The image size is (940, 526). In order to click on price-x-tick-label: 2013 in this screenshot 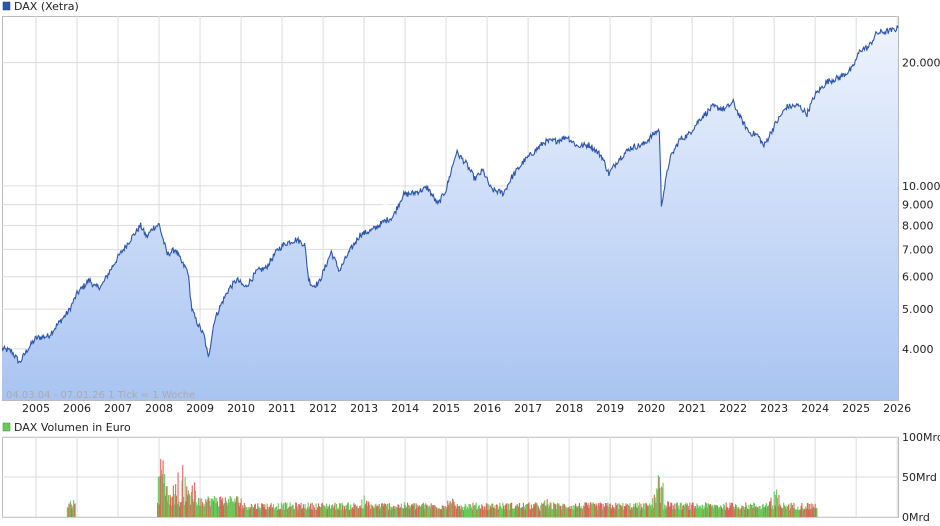, I will do `click(364, 408)`.